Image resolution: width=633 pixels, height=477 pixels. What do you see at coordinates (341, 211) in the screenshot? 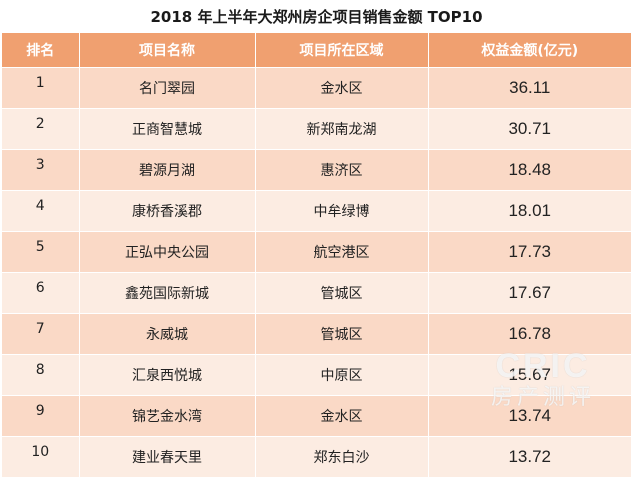
I see `region-cell: 中牟绿博` at bounding box center [341, 211].